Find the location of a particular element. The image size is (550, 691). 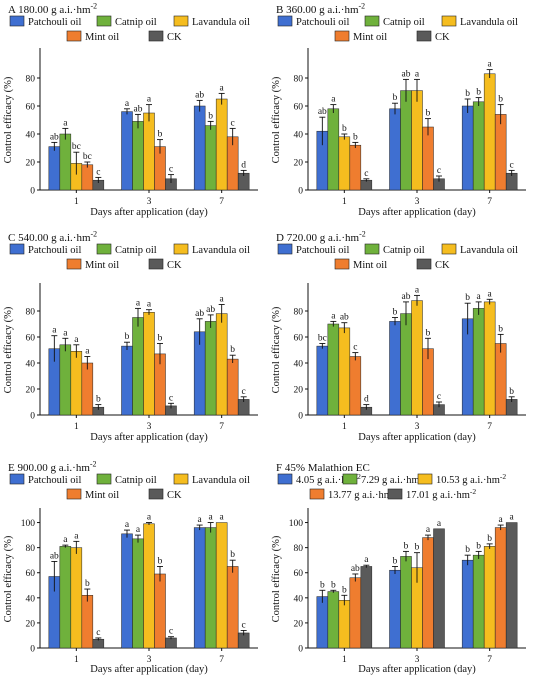

panel-title: C 540.00 g a.i.·hm-2 is located at coordinates (52, 237).